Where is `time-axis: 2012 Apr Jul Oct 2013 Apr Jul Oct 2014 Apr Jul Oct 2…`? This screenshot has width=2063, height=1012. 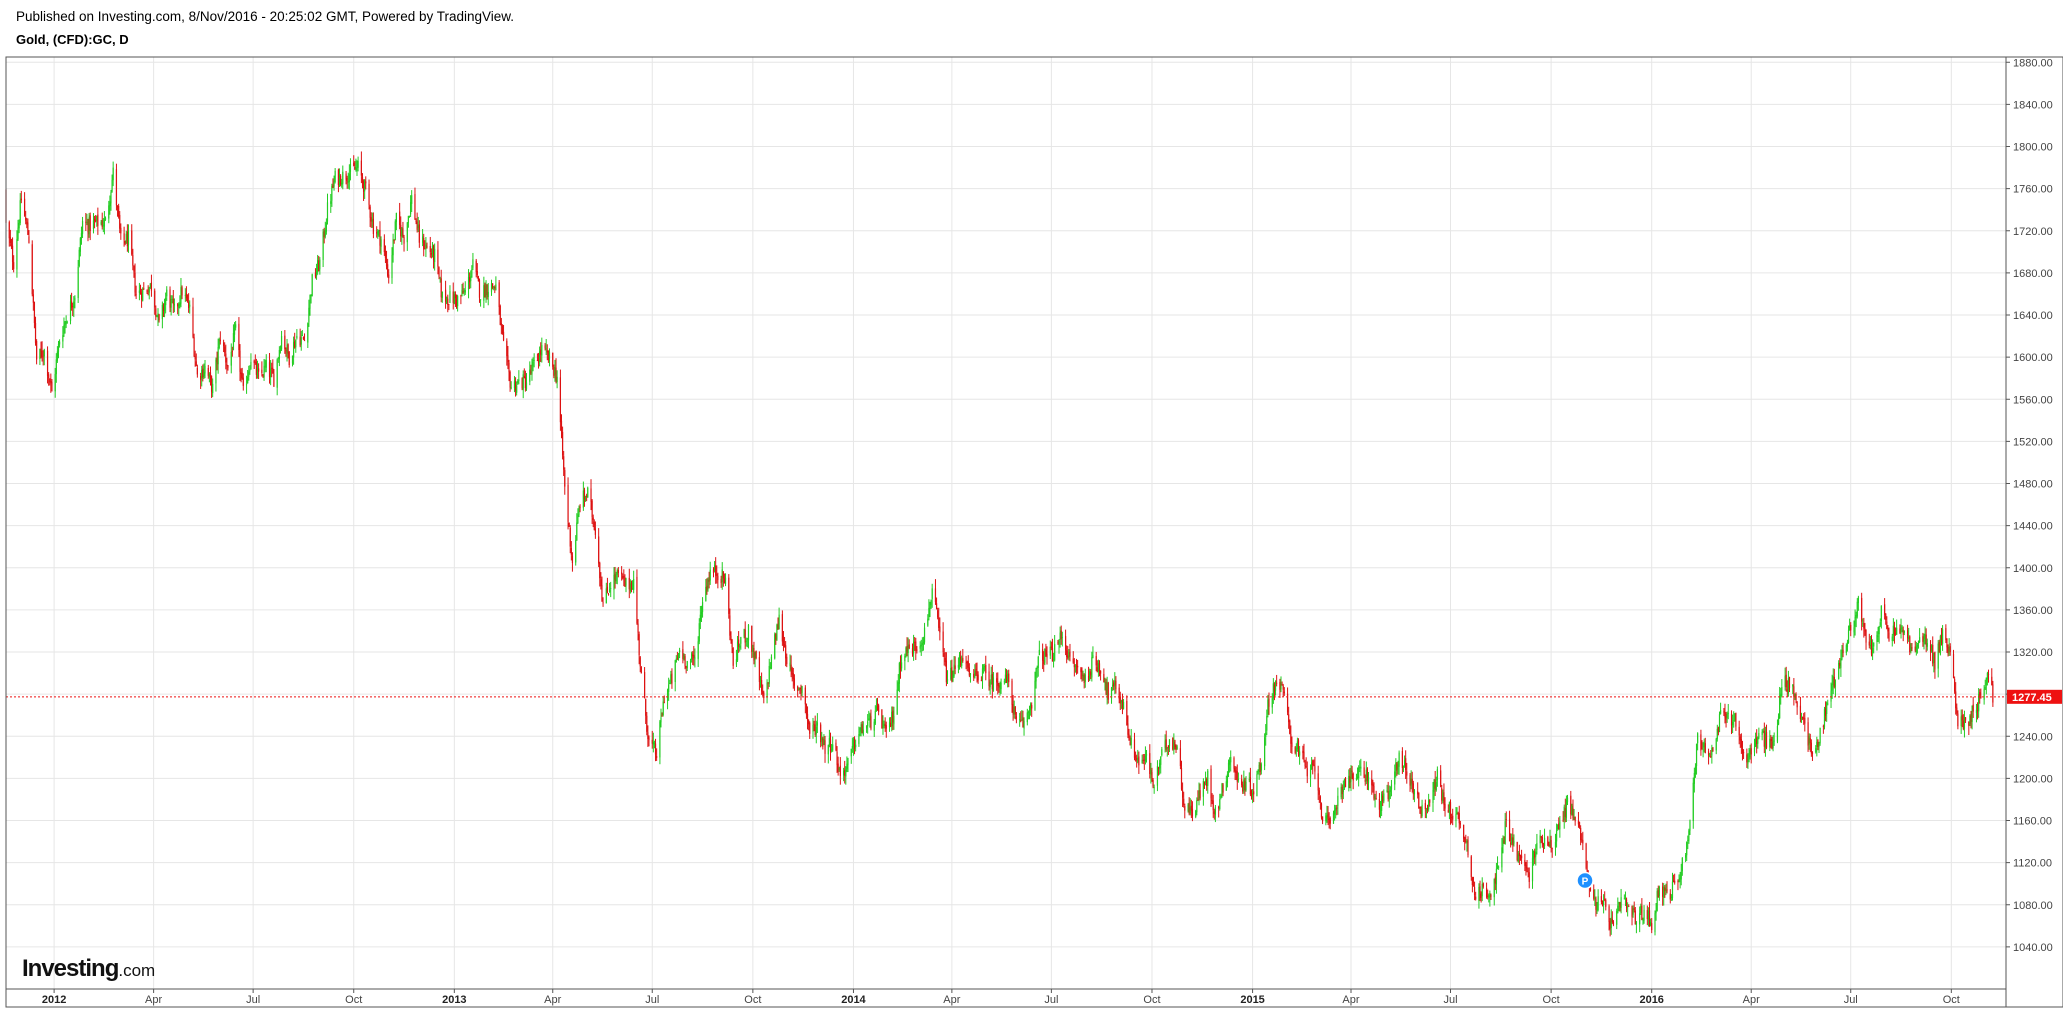 time-axis: 2012 Apr Jul Oct 2013 Apr Jul Oct 2014 Apr Jul Oct 2… is located at coordinates (1006, 997).